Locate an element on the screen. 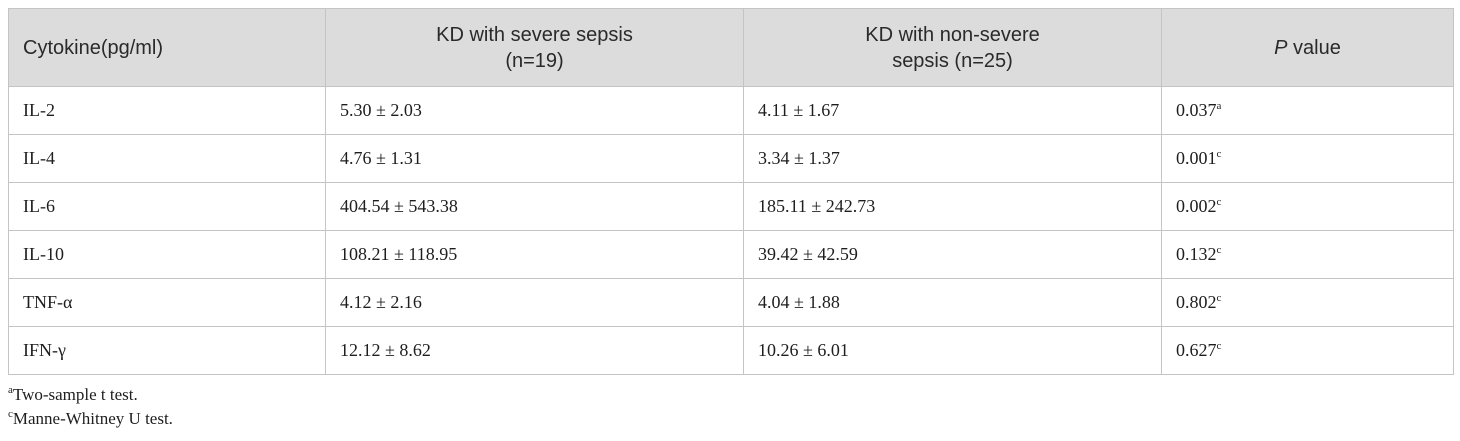  cell-nonsevere: 3.34 ± 1.37 is located at coordinates (952, 158).